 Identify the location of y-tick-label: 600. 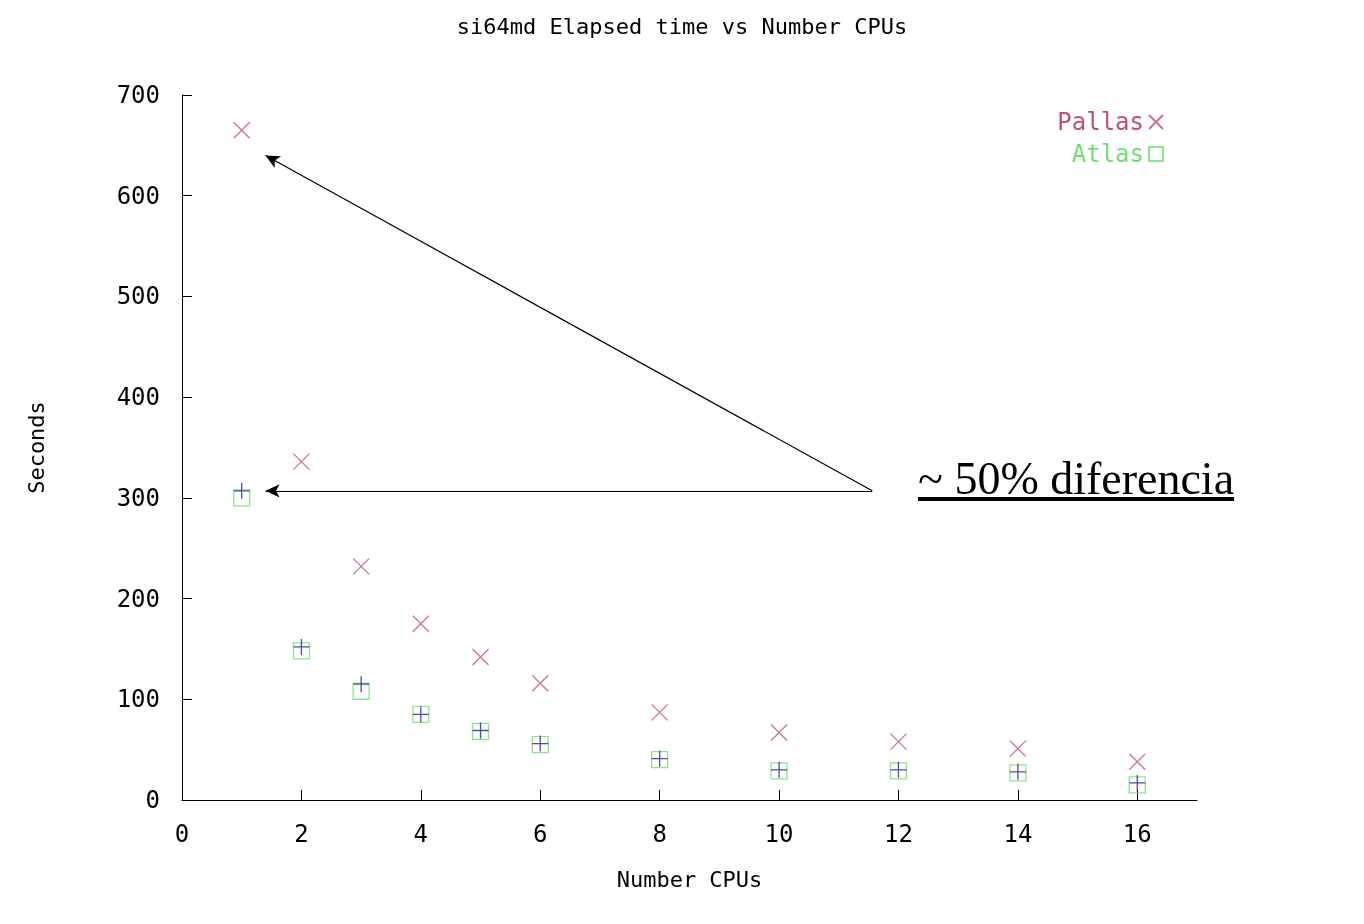
(138, 195).